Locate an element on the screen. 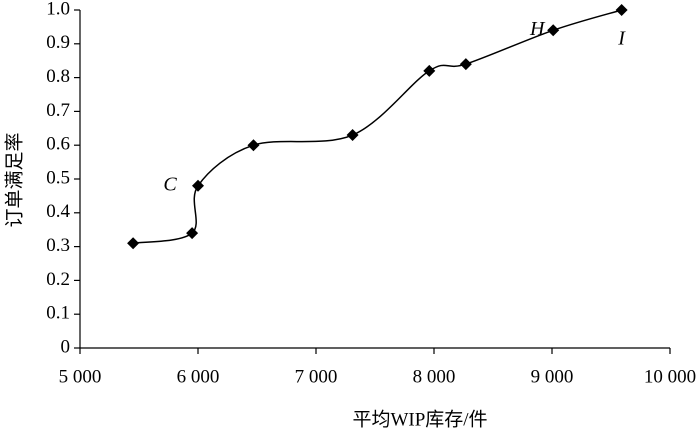 The width and height of the screenshot is (700, 438). annotation: I is located at coordinates (621, 39).